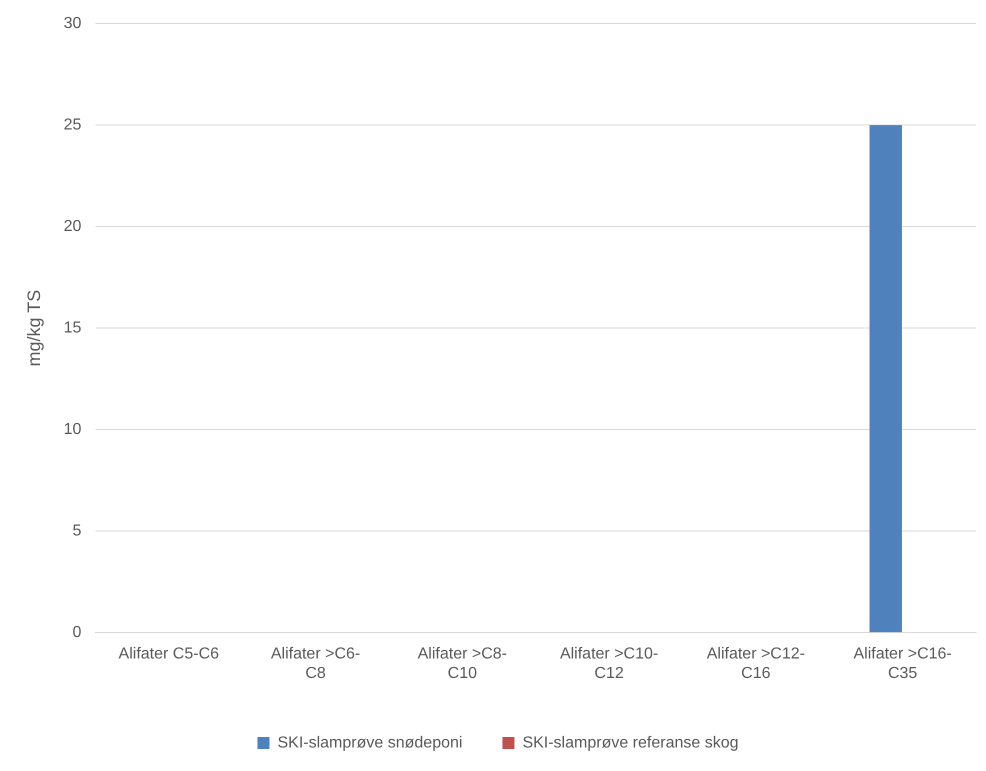 The height and width of the screenshot is (771, 986). What do you see at coordinates (73, 328) in the screenshot?
I see `y-tick-label: 15` at bounding box center [73, 328].